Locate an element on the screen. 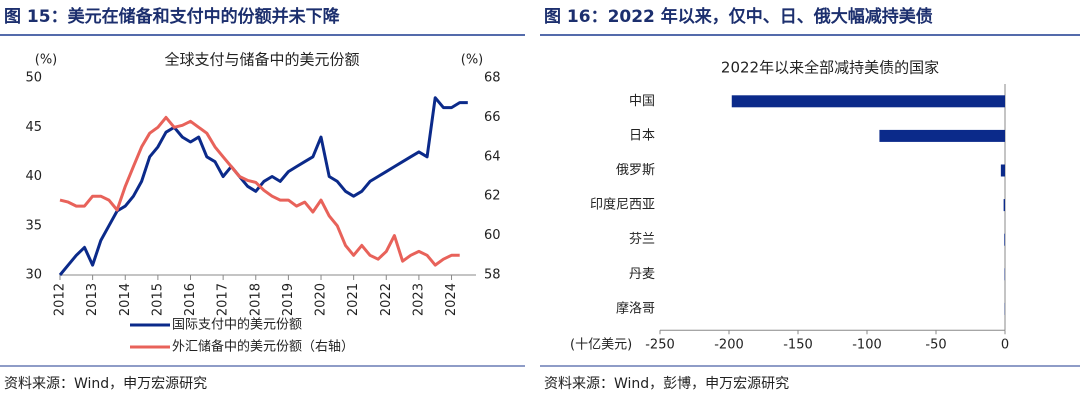 This screenshot has width=1080, height=405. x-tick-label: 2016 is located at coordinates (190, 299).